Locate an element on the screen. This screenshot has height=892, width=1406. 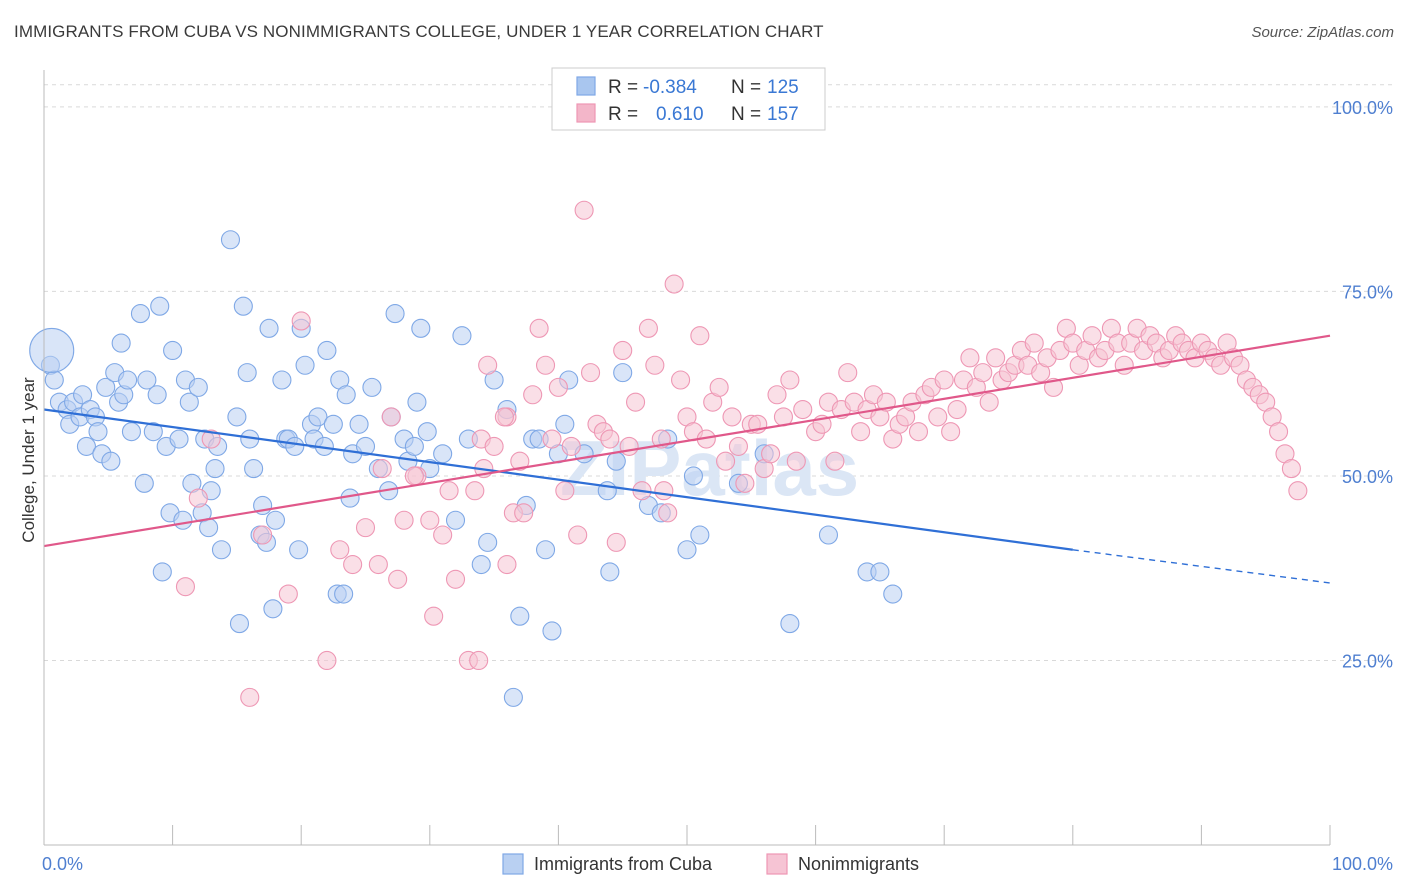
x-tick-labels: 0.0% 100.0% is located at coordinates (717, 864).